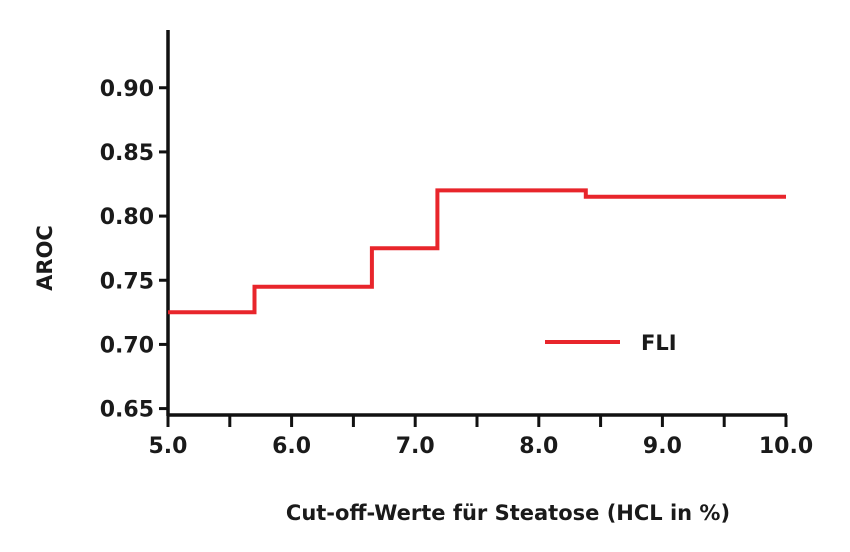 The width and height of the screenshot is (850, 552). I want to click on x-tick-label: 5.0, so click(168, 446).